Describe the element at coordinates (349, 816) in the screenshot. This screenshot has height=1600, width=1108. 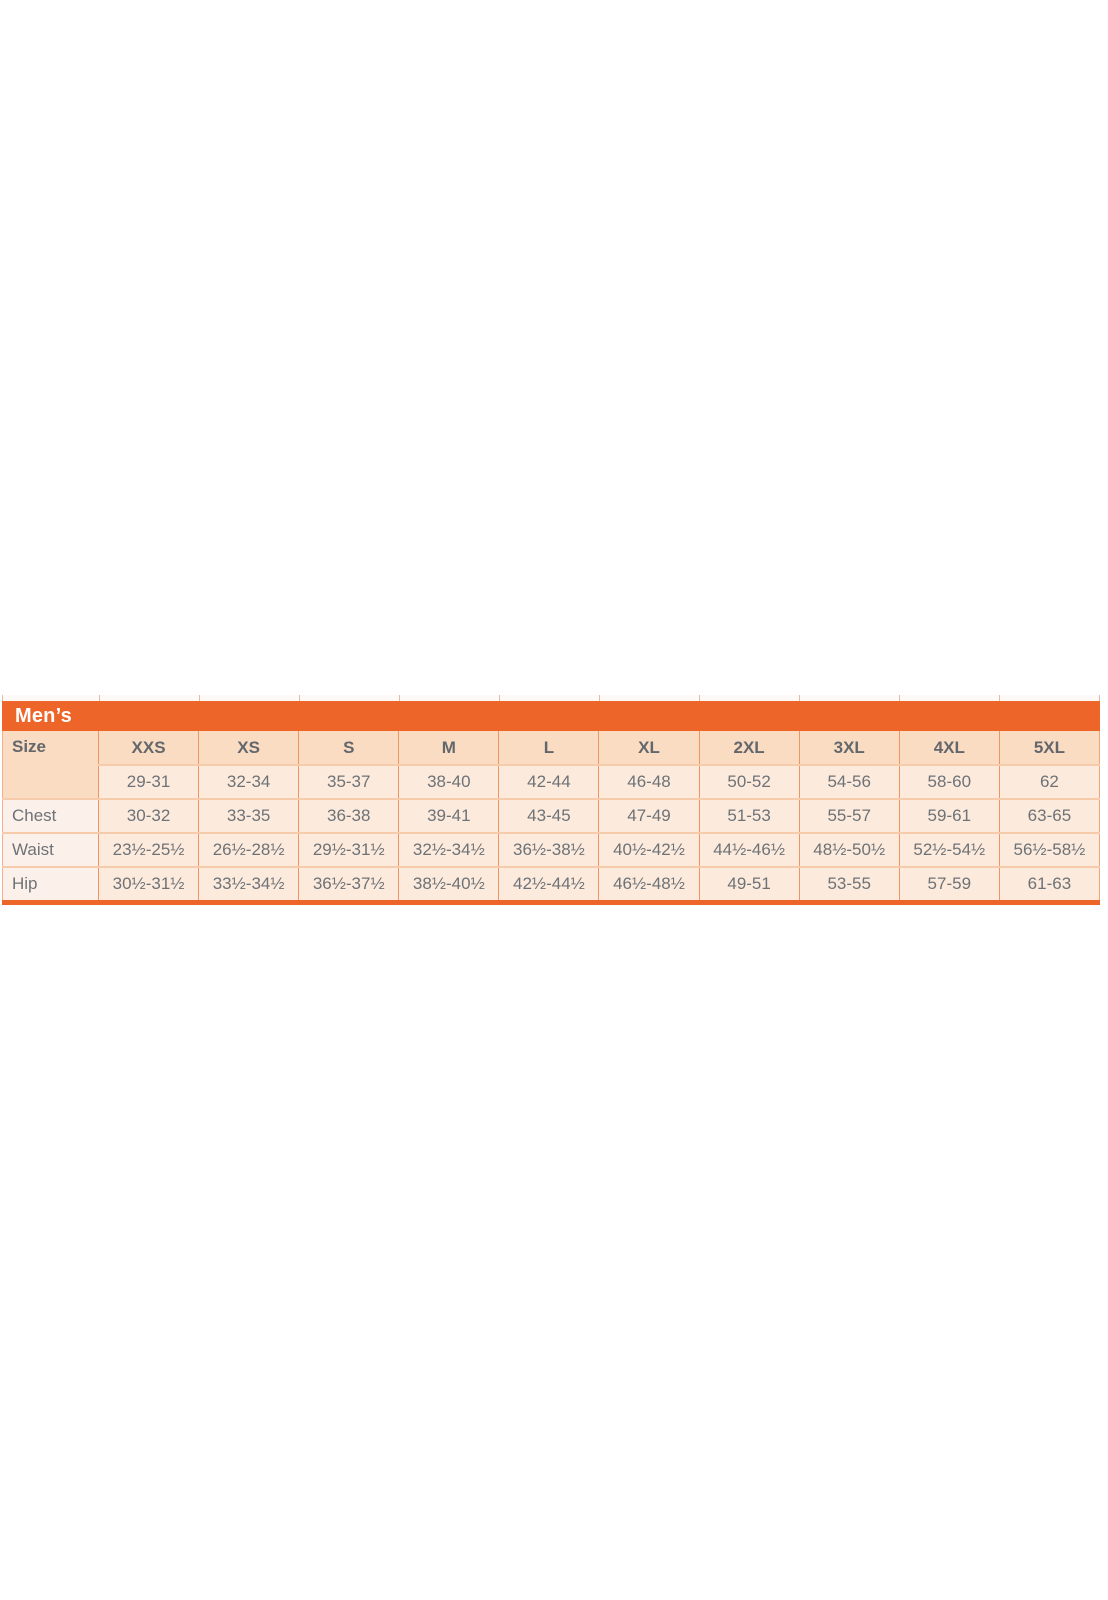
I see `measurement-value-cell: 36-38` at that location.